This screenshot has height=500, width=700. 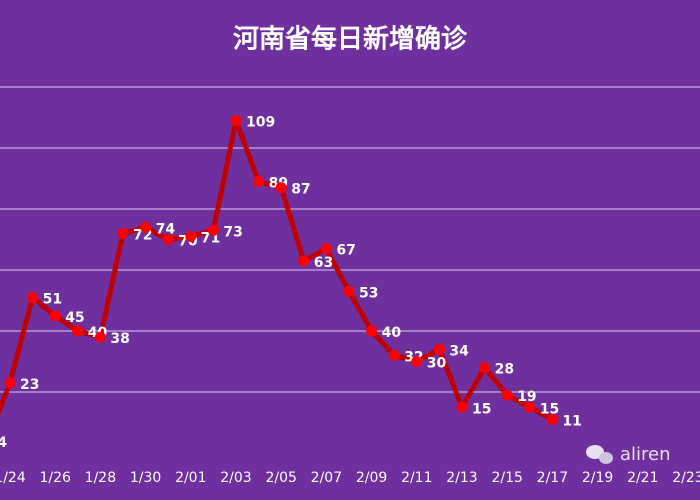 I want to click on data-label: 87, so click(x=300, y=190).